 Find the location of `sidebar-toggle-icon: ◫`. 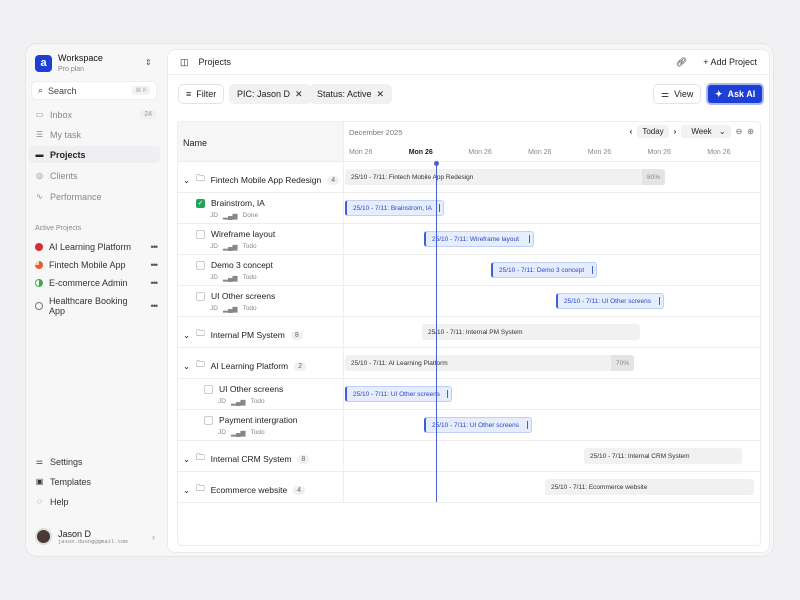

sidebar-toggle-icon: ◫ is located at coordinates (184, 61).